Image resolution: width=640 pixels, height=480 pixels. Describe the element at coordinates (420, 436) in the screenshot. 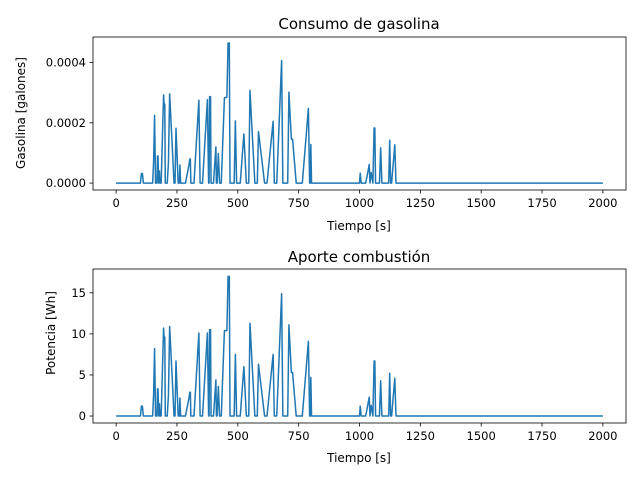

I see `bottom-chart-x-tick-label: 1250` at that location.